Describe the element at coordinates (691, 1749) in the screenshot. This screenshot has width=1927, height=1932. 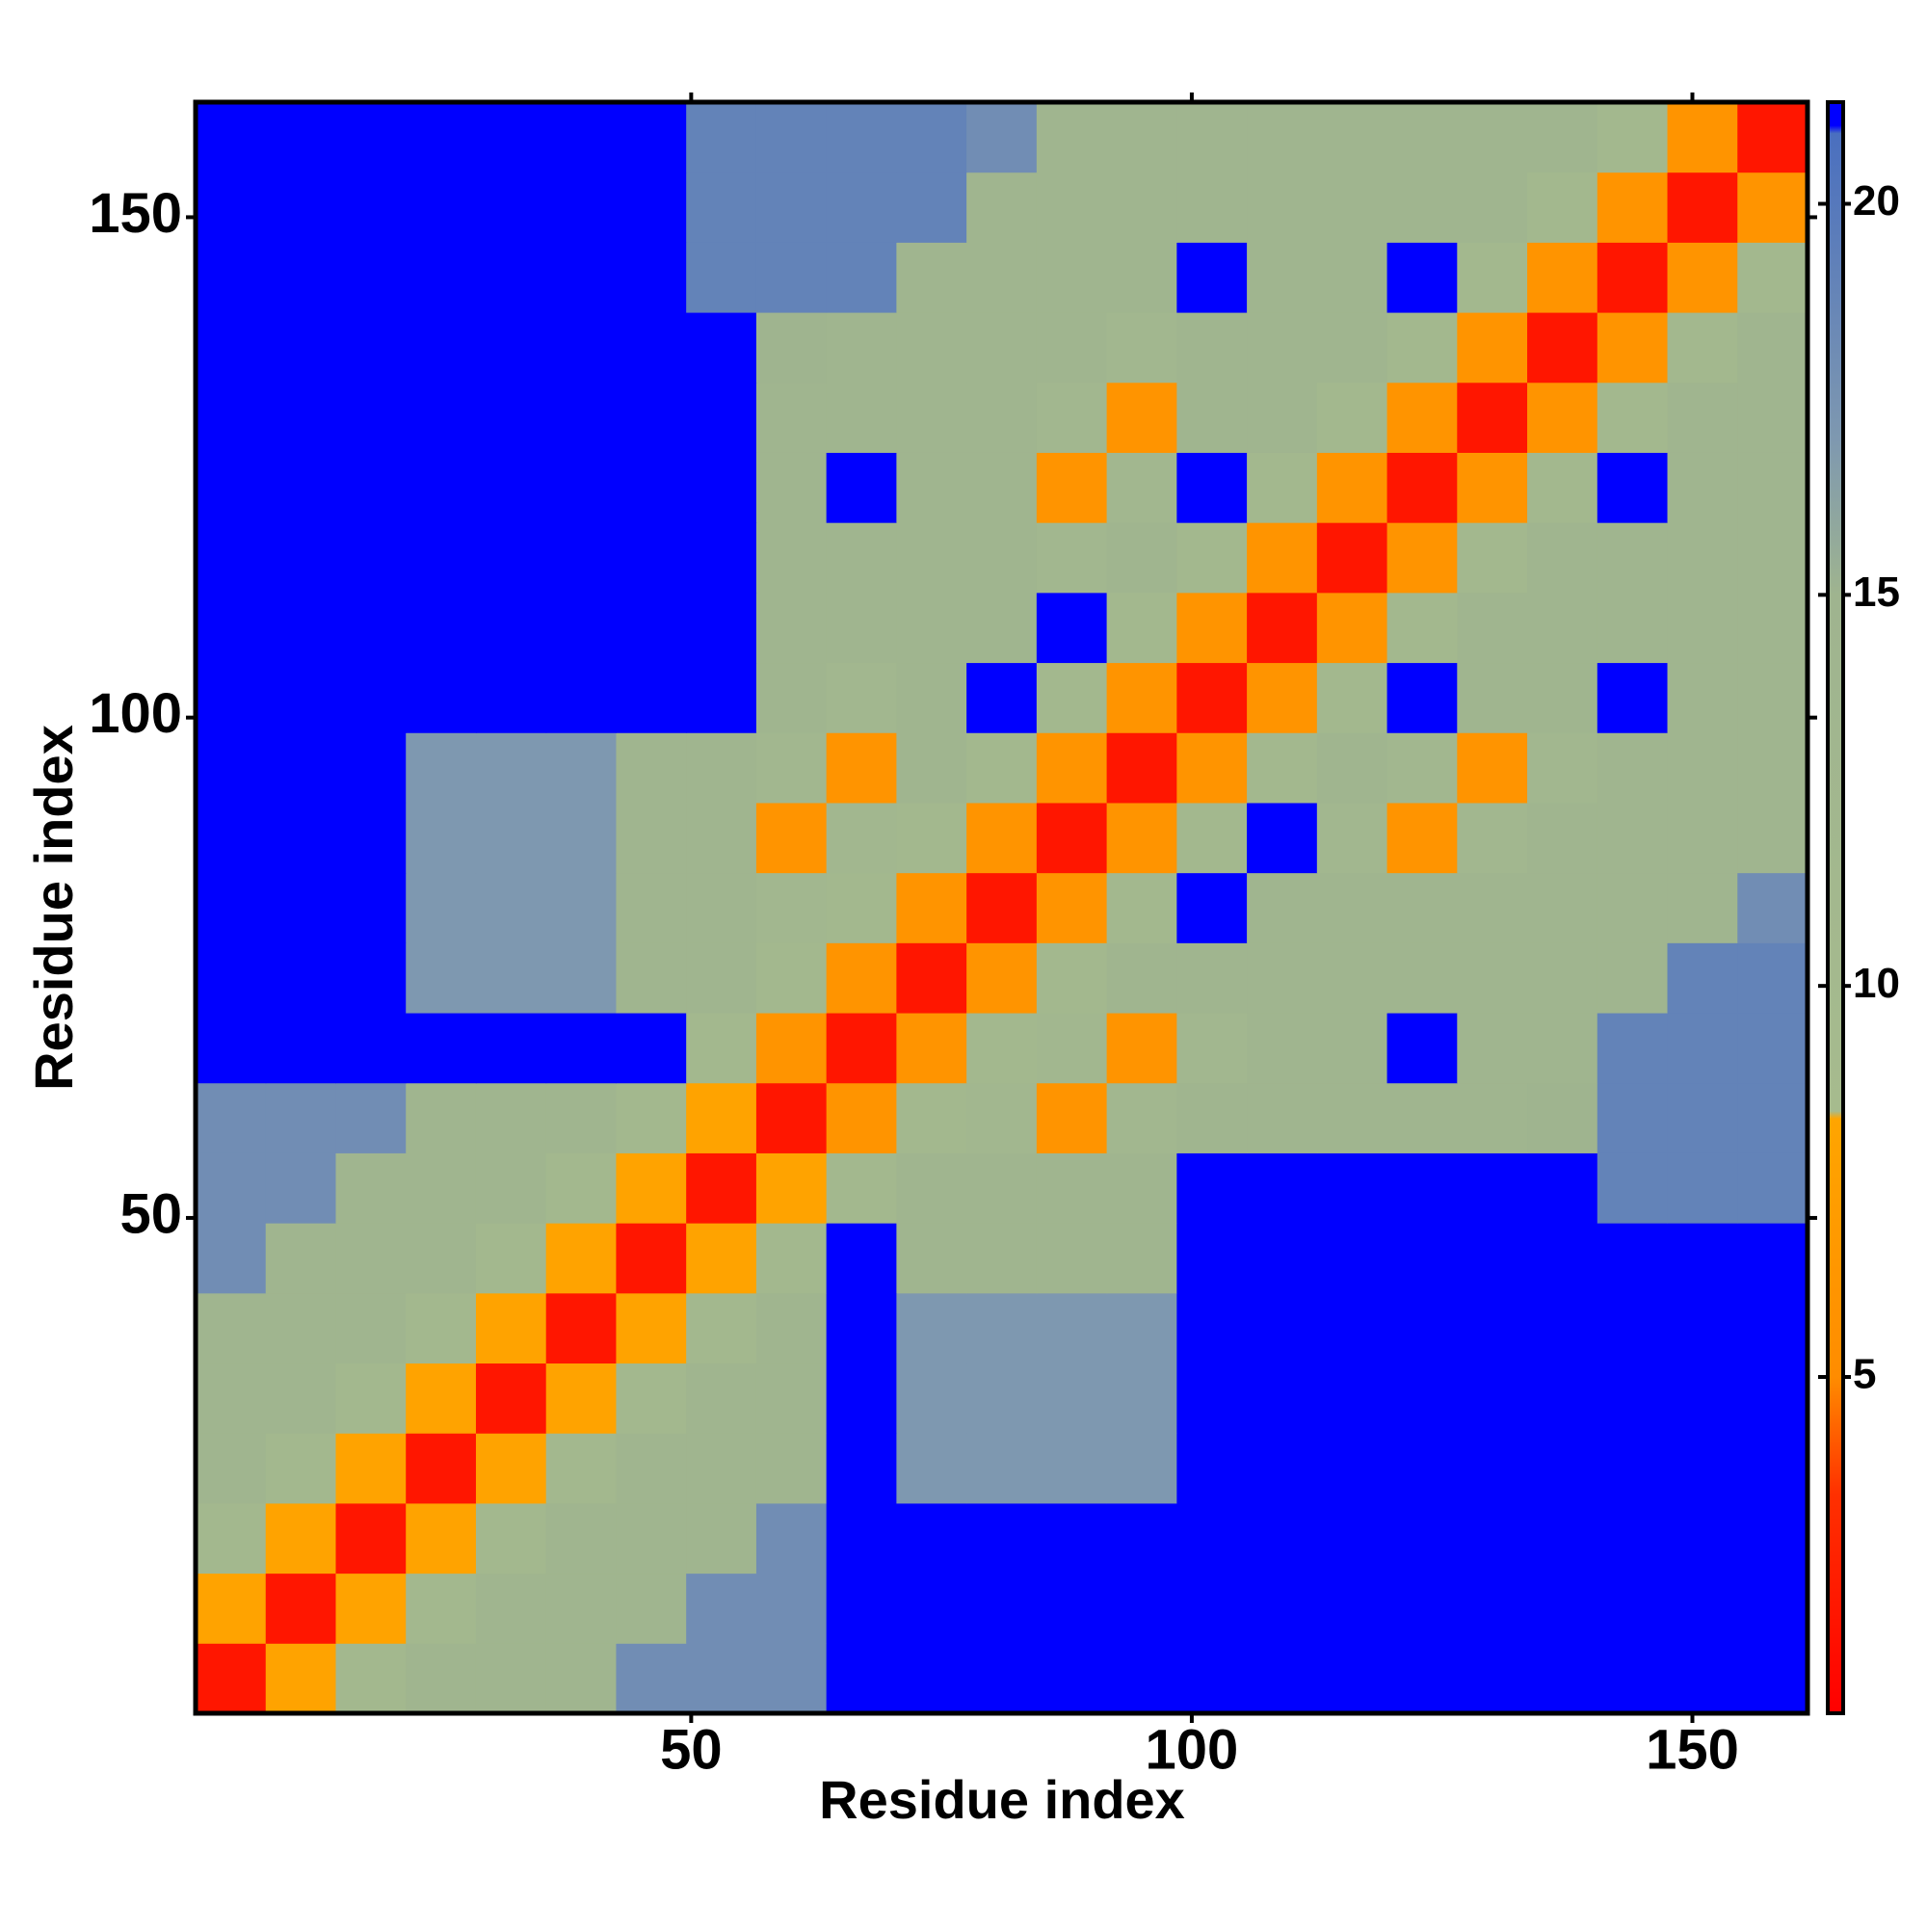
I see `x-tick-label: 50` at that location.